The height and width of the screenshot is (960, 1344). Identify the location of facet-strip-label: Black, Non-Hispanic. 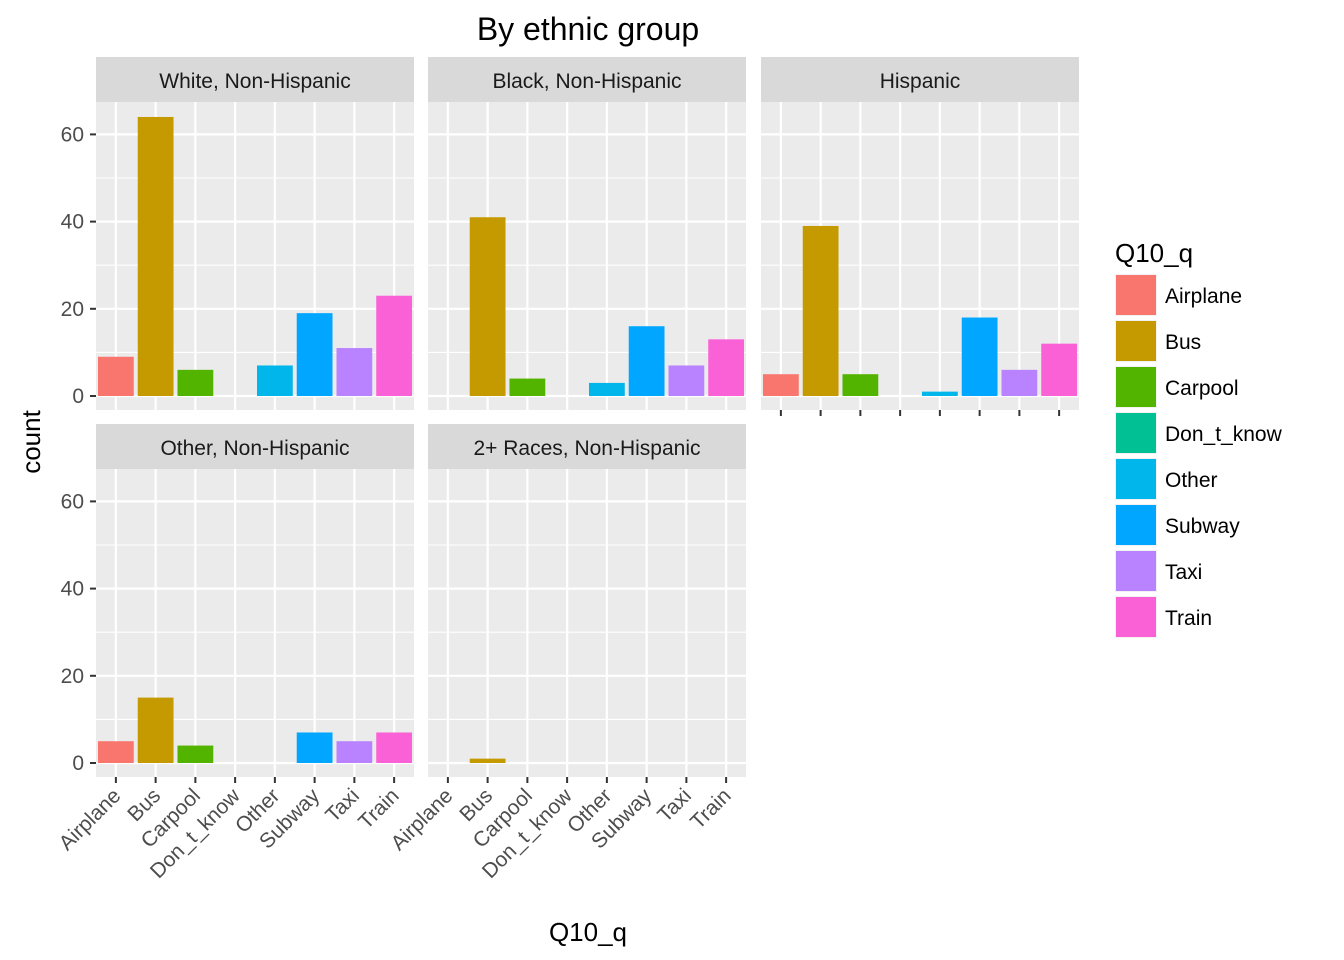
(586, 81).